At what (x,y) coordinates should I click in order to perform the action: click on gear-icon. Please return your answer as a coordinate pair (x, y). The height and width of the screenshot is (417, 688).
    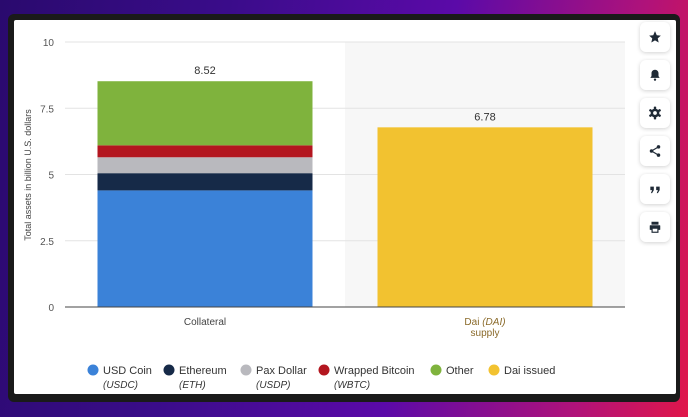
    Looking at the image, I should click on (655, 113).